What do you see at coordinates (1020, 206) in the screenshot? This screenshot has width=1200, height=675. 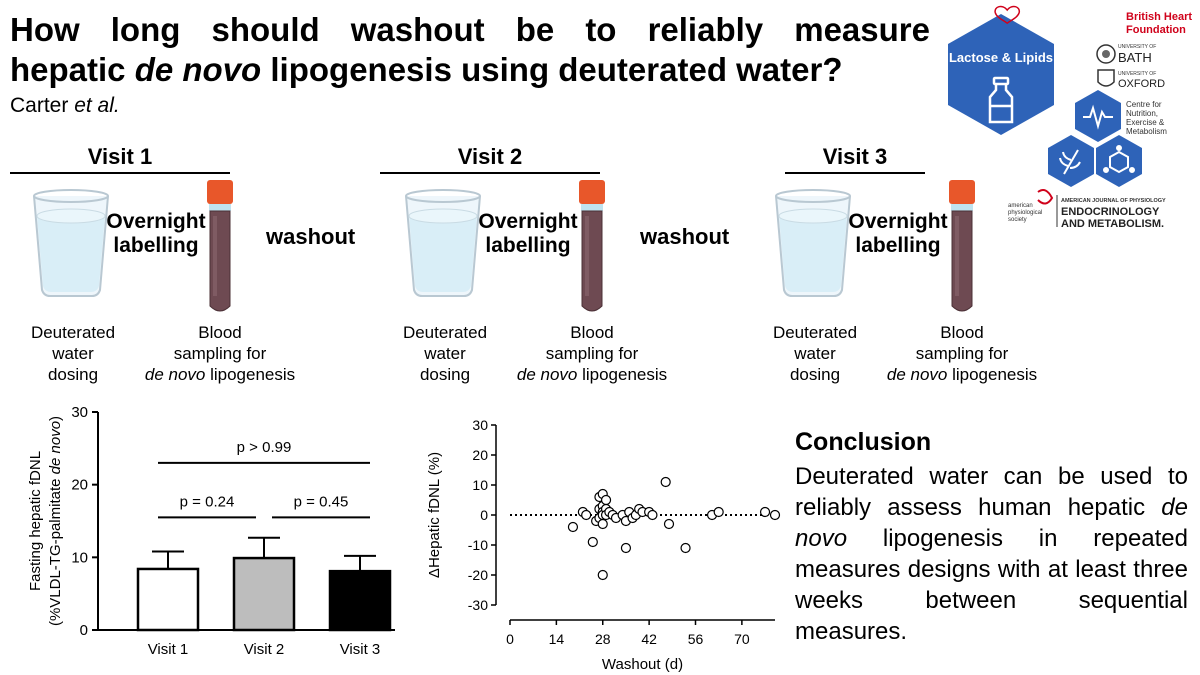 I see `aps-line: american` at bounding box center [1020, 206].